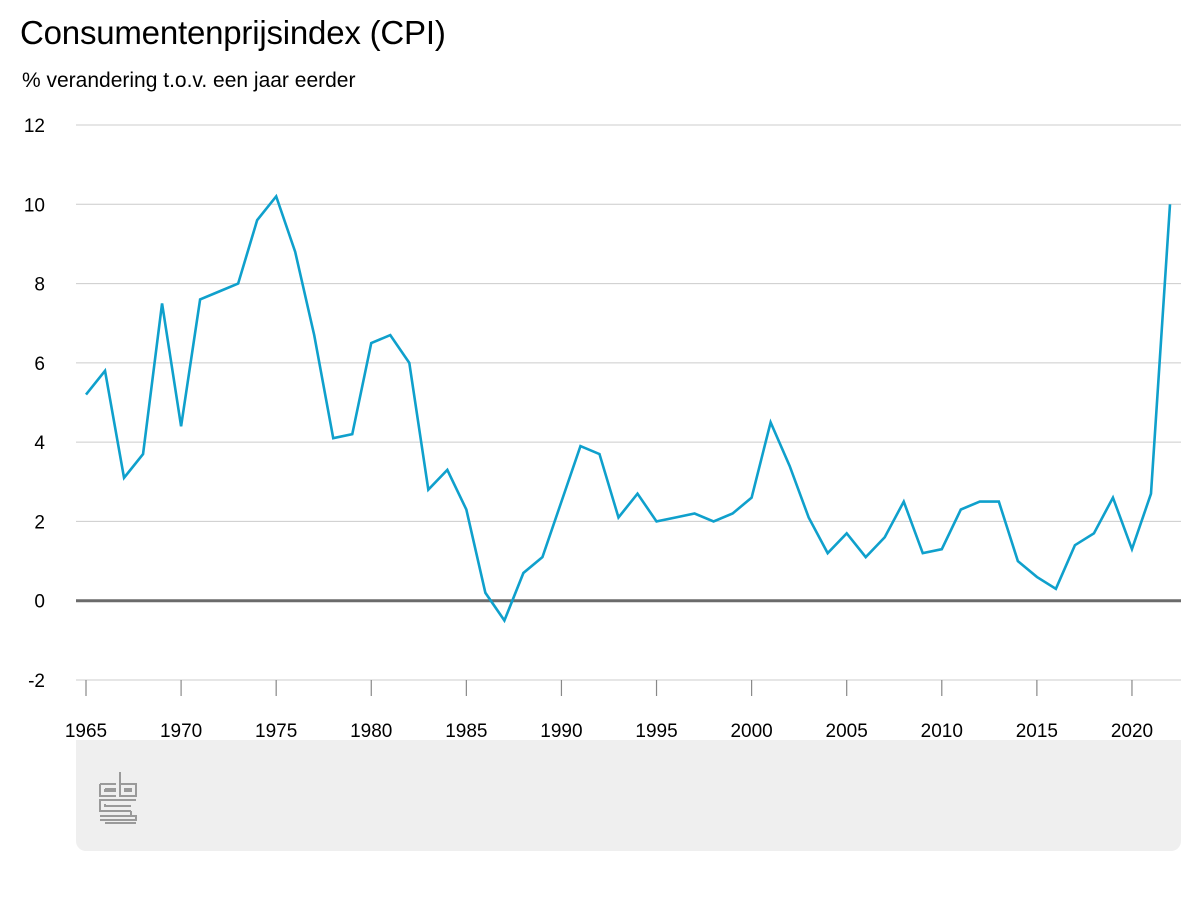 The height and width of the screenshot is (900, 1200). What do you see at coordinates (34, 126) in the screenshot?
I see `y-tick-label: 12` at bounding box center [34, 126].